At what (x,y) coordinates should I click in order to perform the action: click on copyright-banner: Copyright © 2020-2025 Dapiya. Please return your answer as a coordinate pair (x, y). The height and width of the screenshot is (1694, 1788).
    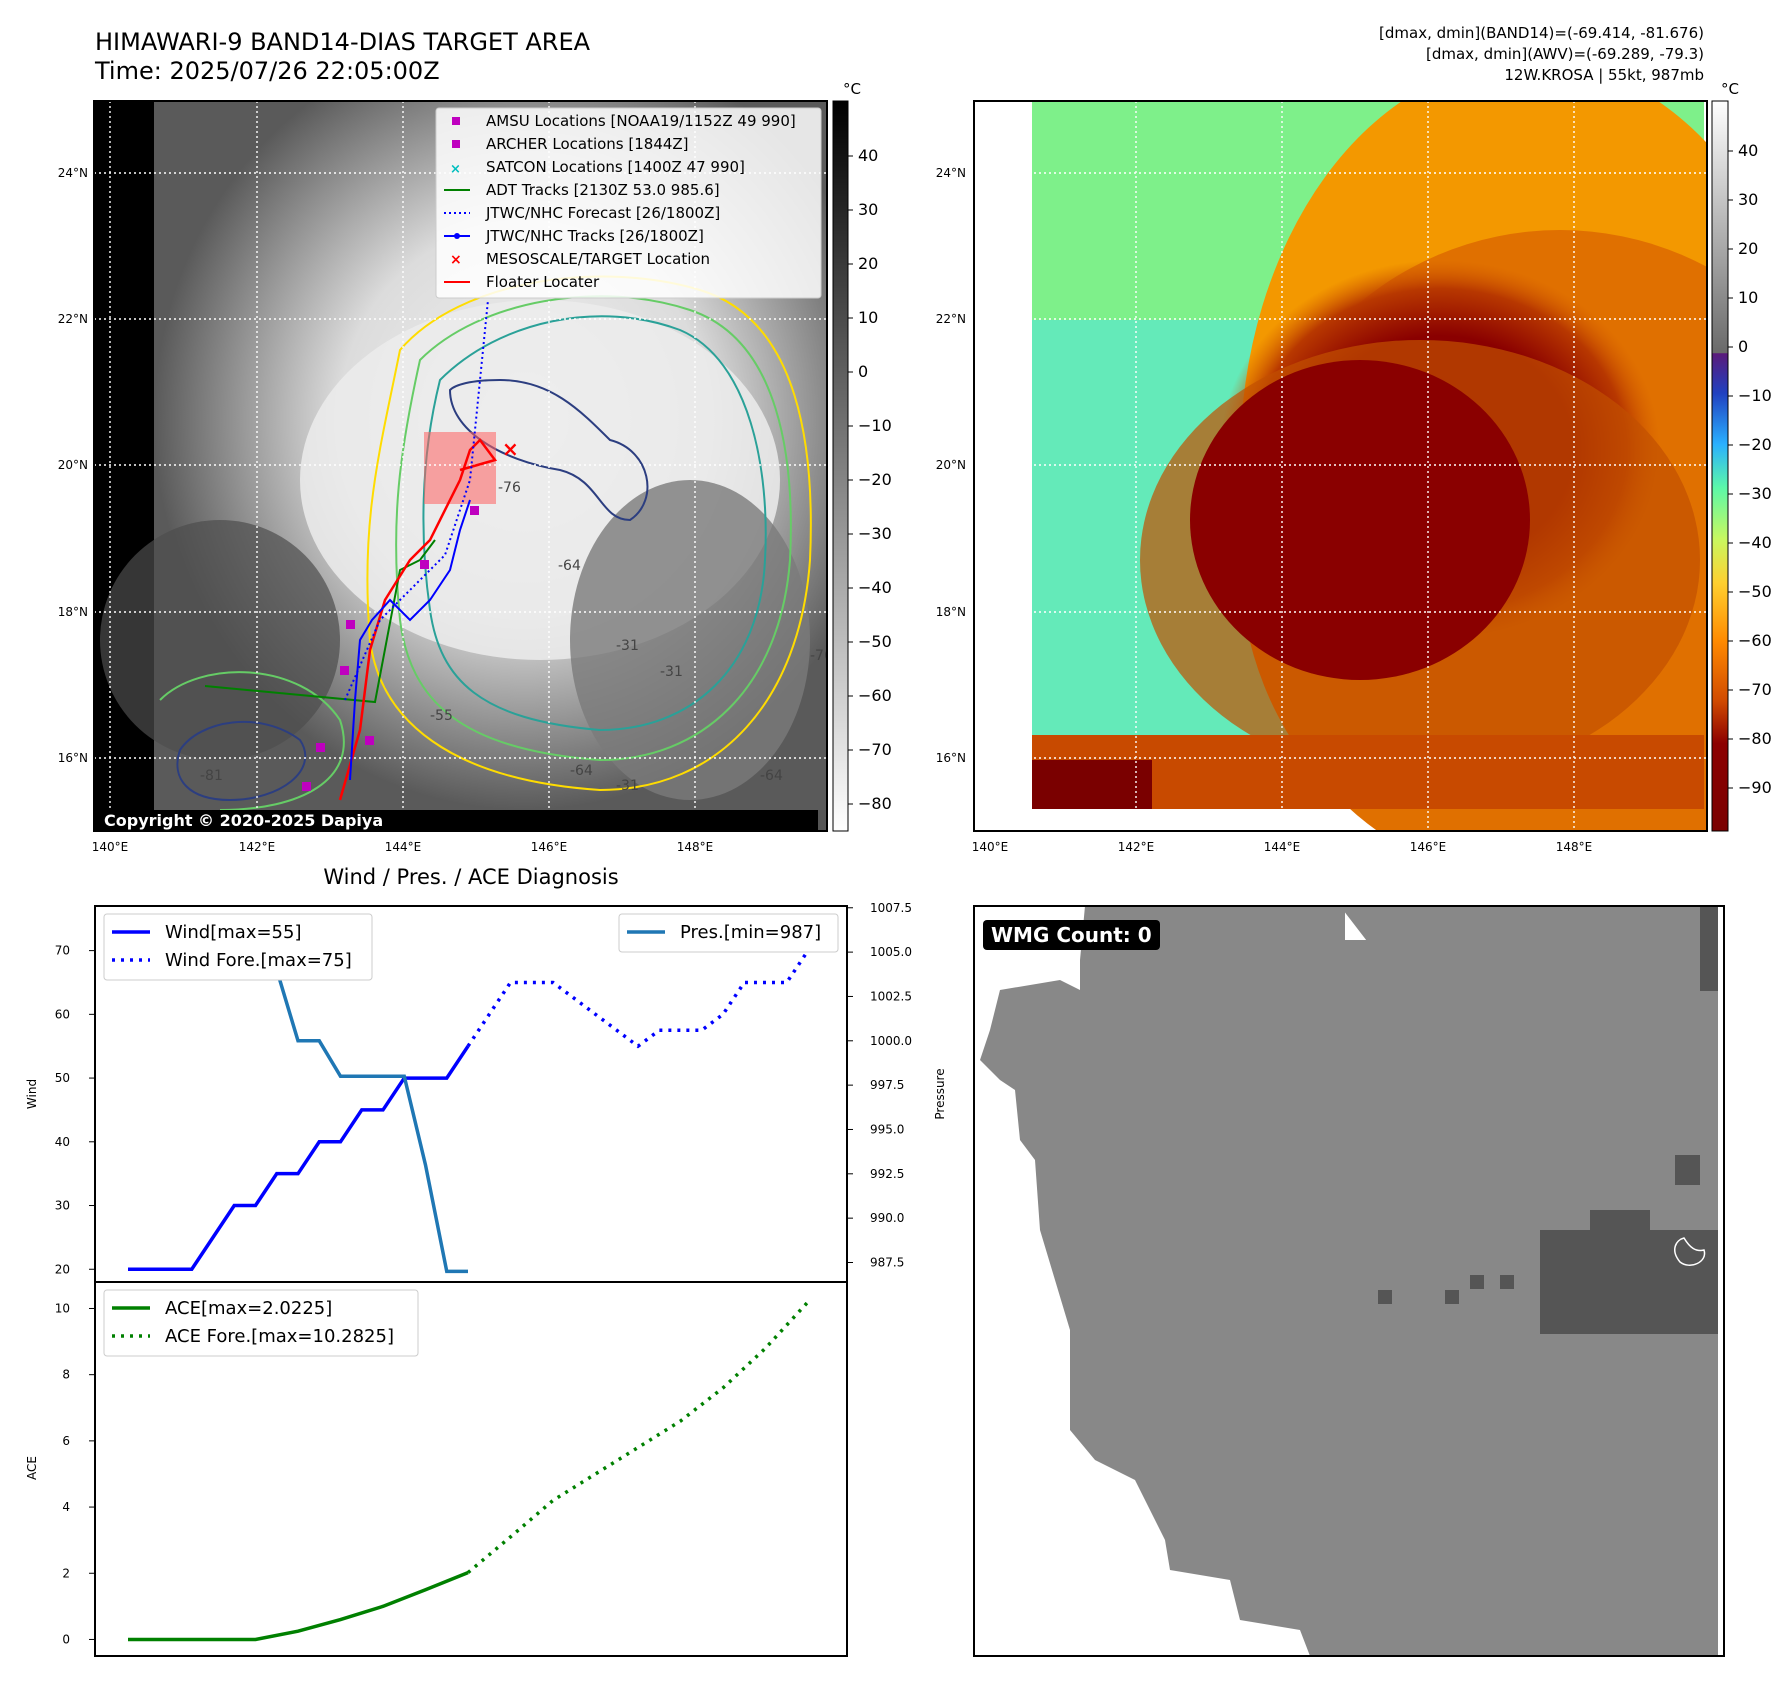
    Looking at the image, I should click on (458, 821).